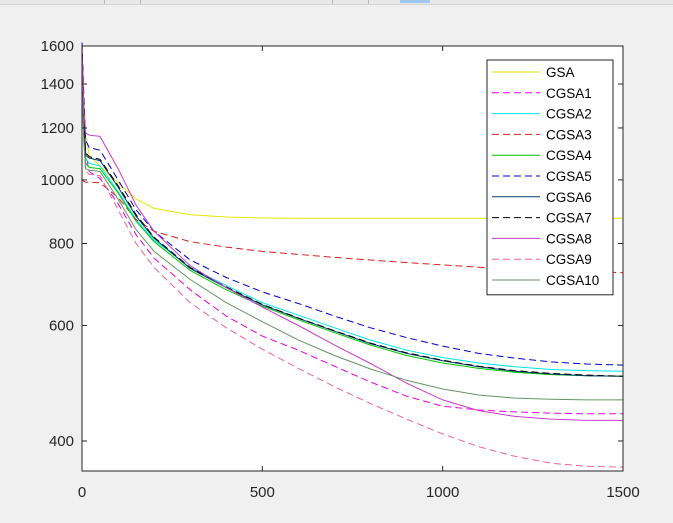 This screenshot has height=523, width=673. What do you see at coordinates (560, 72) in the screenshot?
I see `legend-label: GSA` at bounding box center [560, 72].